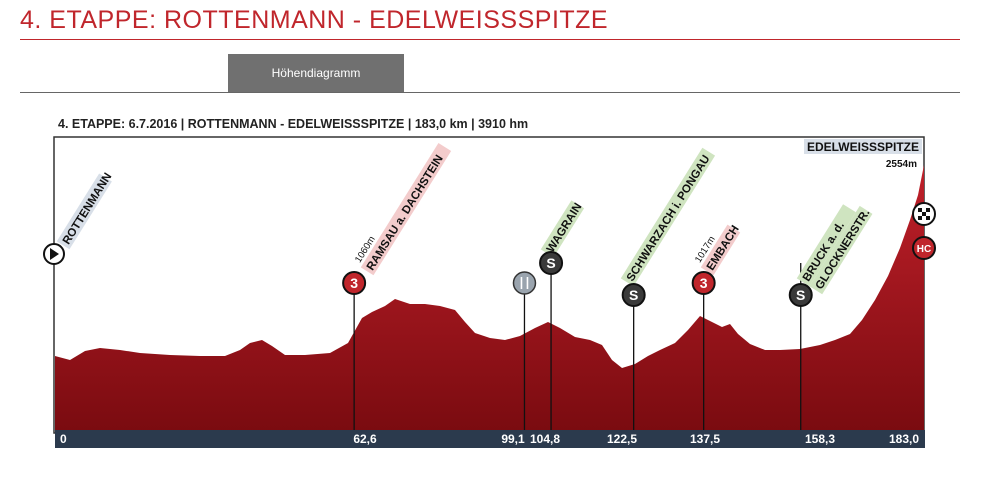 This screenshot has width=981, height=486. I want to click on km-tick-label: 62,6, so click(365, 439).